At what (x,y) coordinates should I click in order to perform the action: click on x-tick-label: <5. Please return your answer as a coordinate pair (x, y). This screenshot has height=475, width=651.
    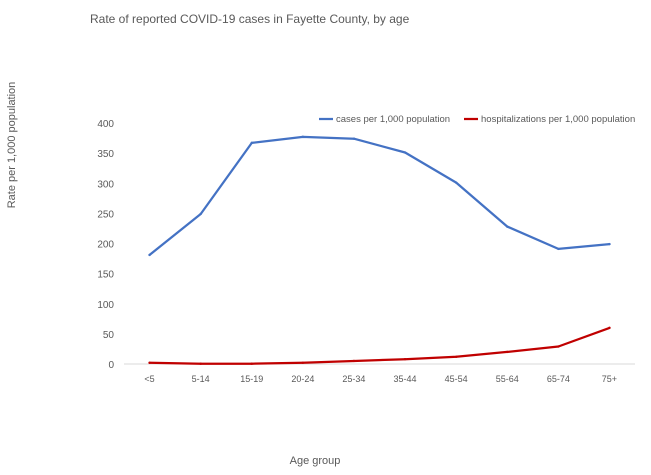
    Looking at the image, I should click on (149, 379).